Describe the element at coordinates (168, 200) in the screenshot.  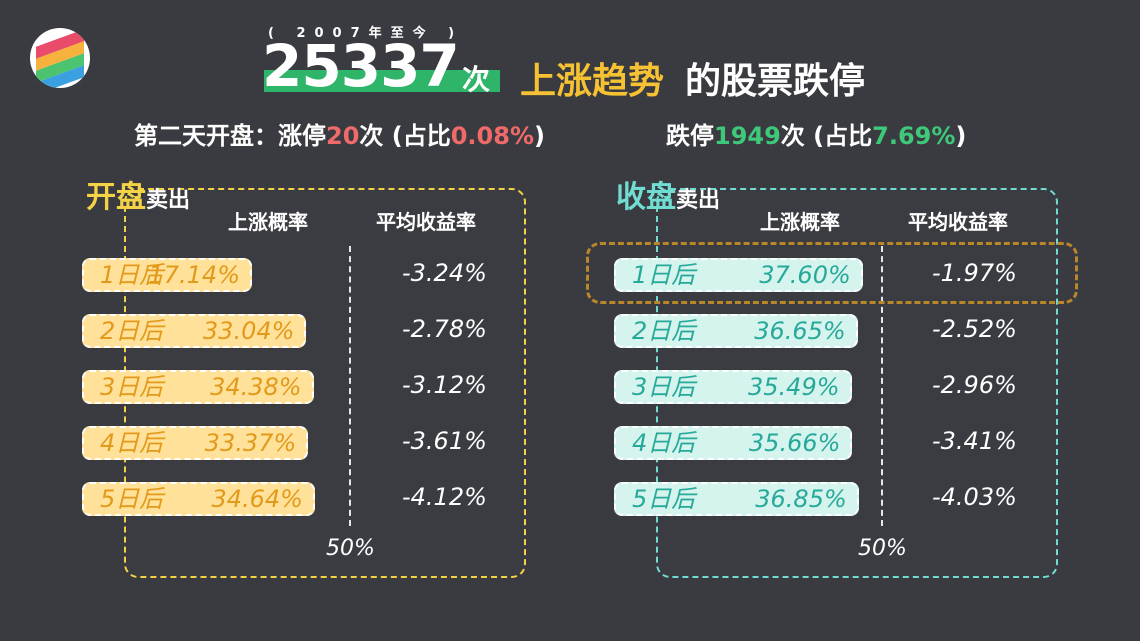
I see `open-title-sub: 卖出` at that location.